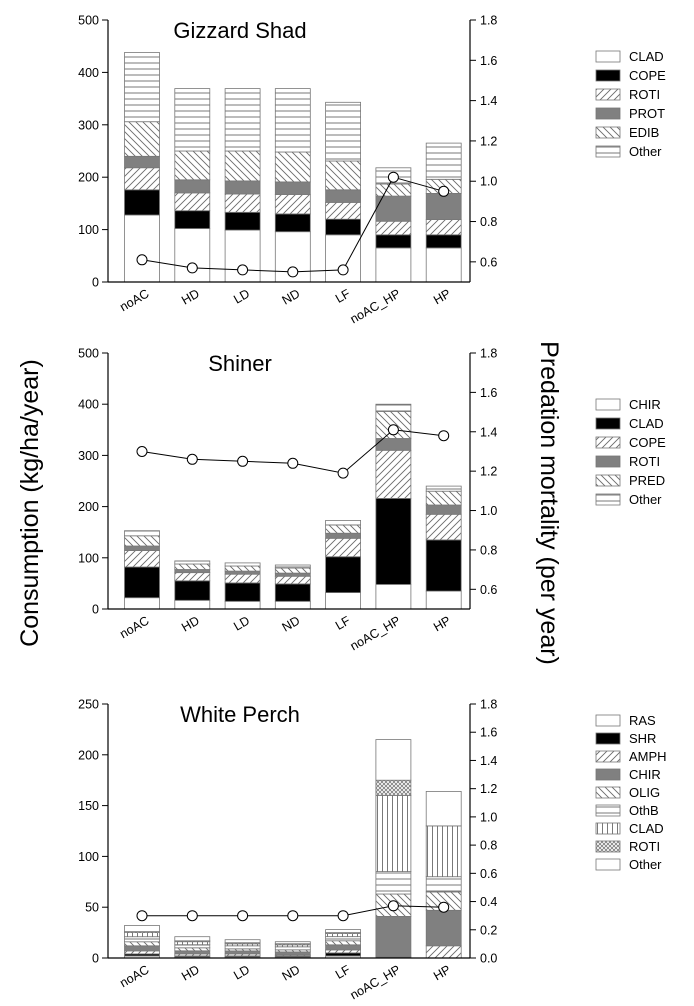 This screenshot has height=1006, width=694. I want to click on y2-tick-label: 0.8, so click(488, 550).